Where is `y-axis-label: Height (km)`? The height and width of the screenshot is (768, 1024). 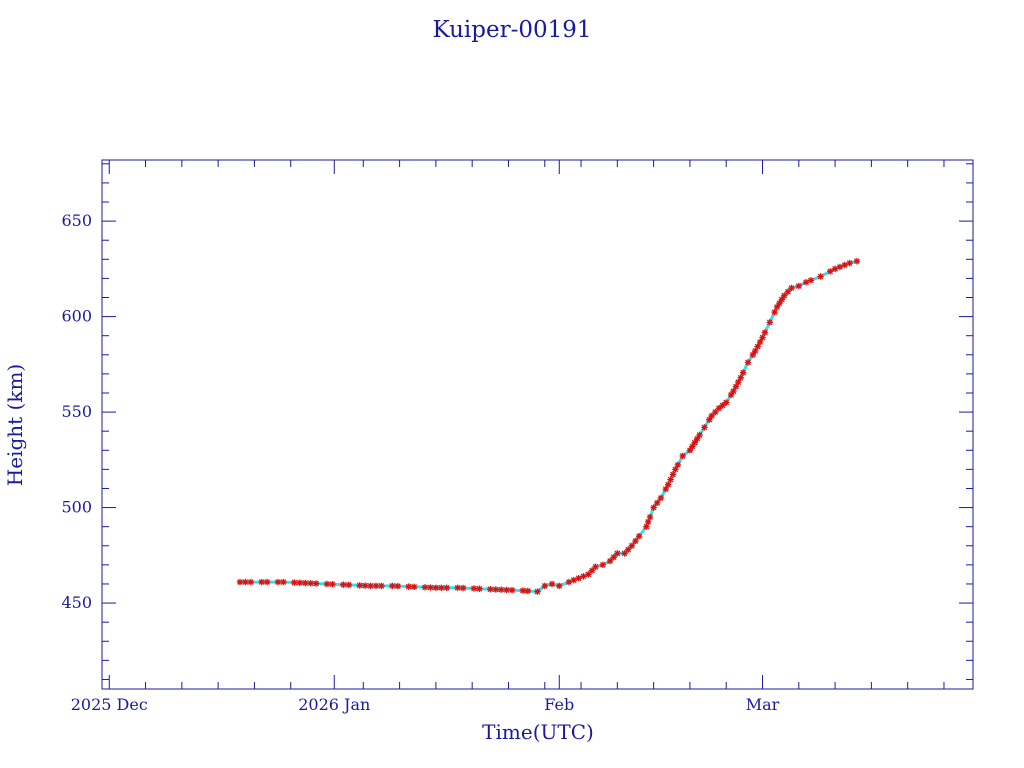 y-axis-label: Height (km) is located at coordinates (15, 425).